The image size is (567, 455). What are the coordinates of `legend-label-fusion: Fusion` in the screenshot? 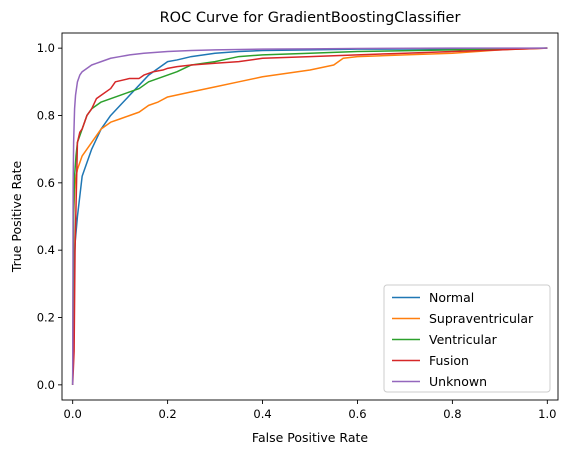 It's located at (449, 360).